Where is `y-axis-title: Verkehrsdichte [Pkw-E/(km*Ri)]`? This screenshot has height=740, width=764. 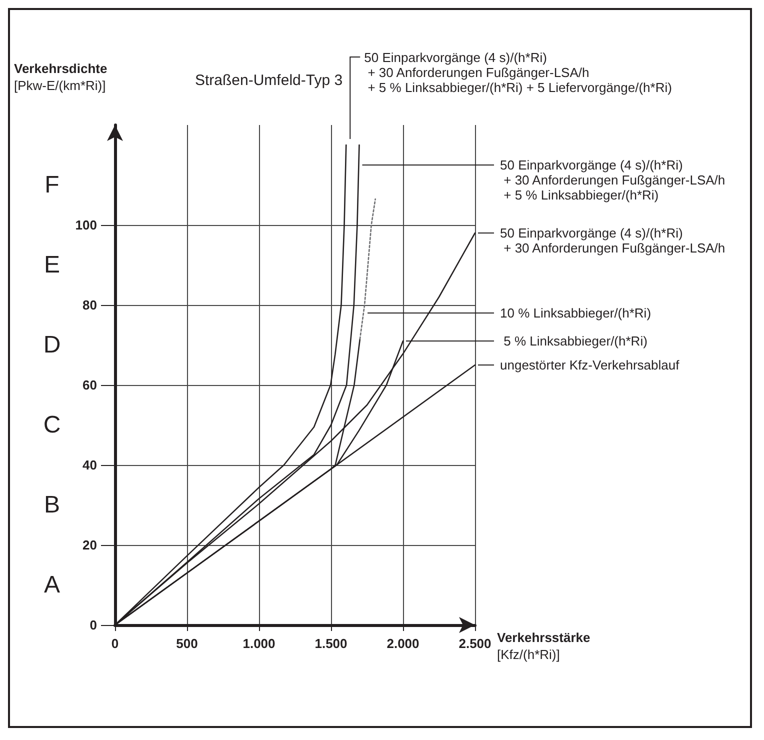
y-axis-title: Verkehrsdichte [Pkw-E/(km*Ri)] is located at coordinates (61, 77).